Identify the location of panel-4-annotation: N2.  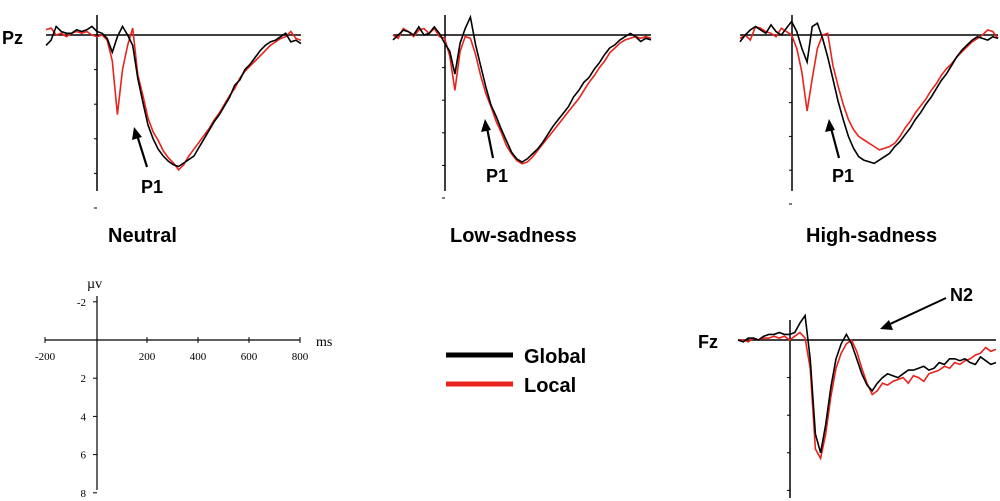
(961, 295).